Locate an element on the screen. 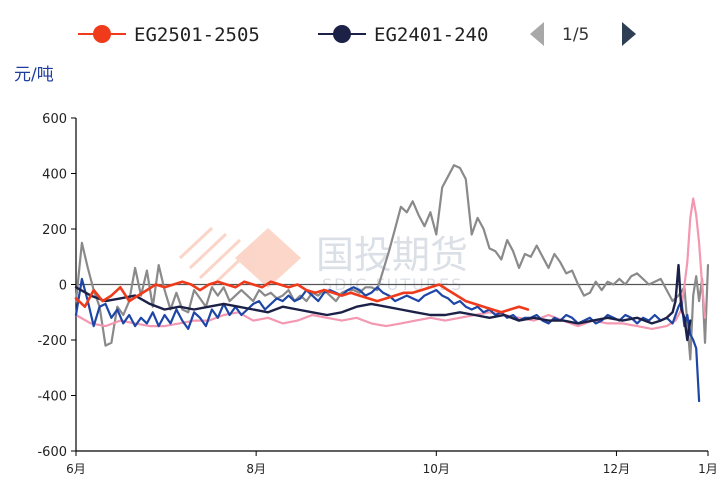 This screenshot has height=484, width=720. y-tick-label: 0 is located at coordinates (63, 286).